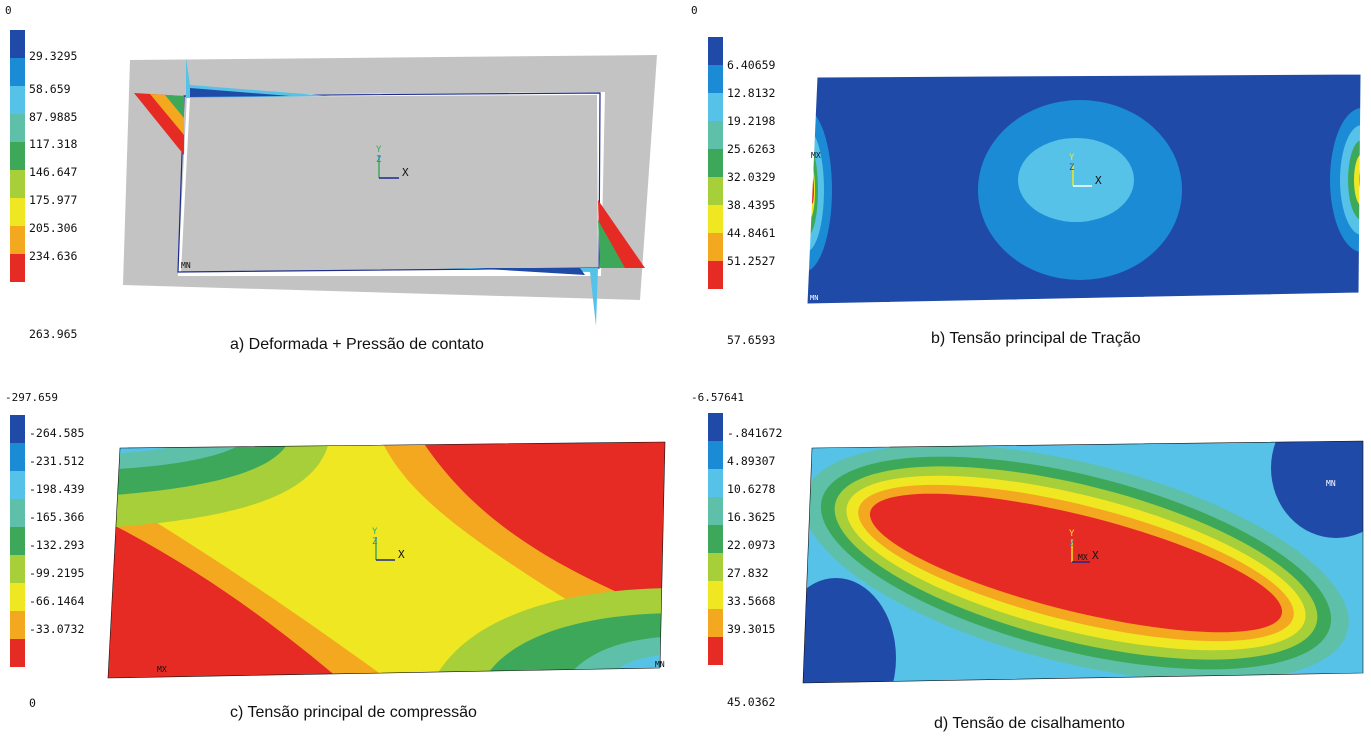 The image size is (1371, 736). I want to click on legend-label: -264.585, so click(57, 433).